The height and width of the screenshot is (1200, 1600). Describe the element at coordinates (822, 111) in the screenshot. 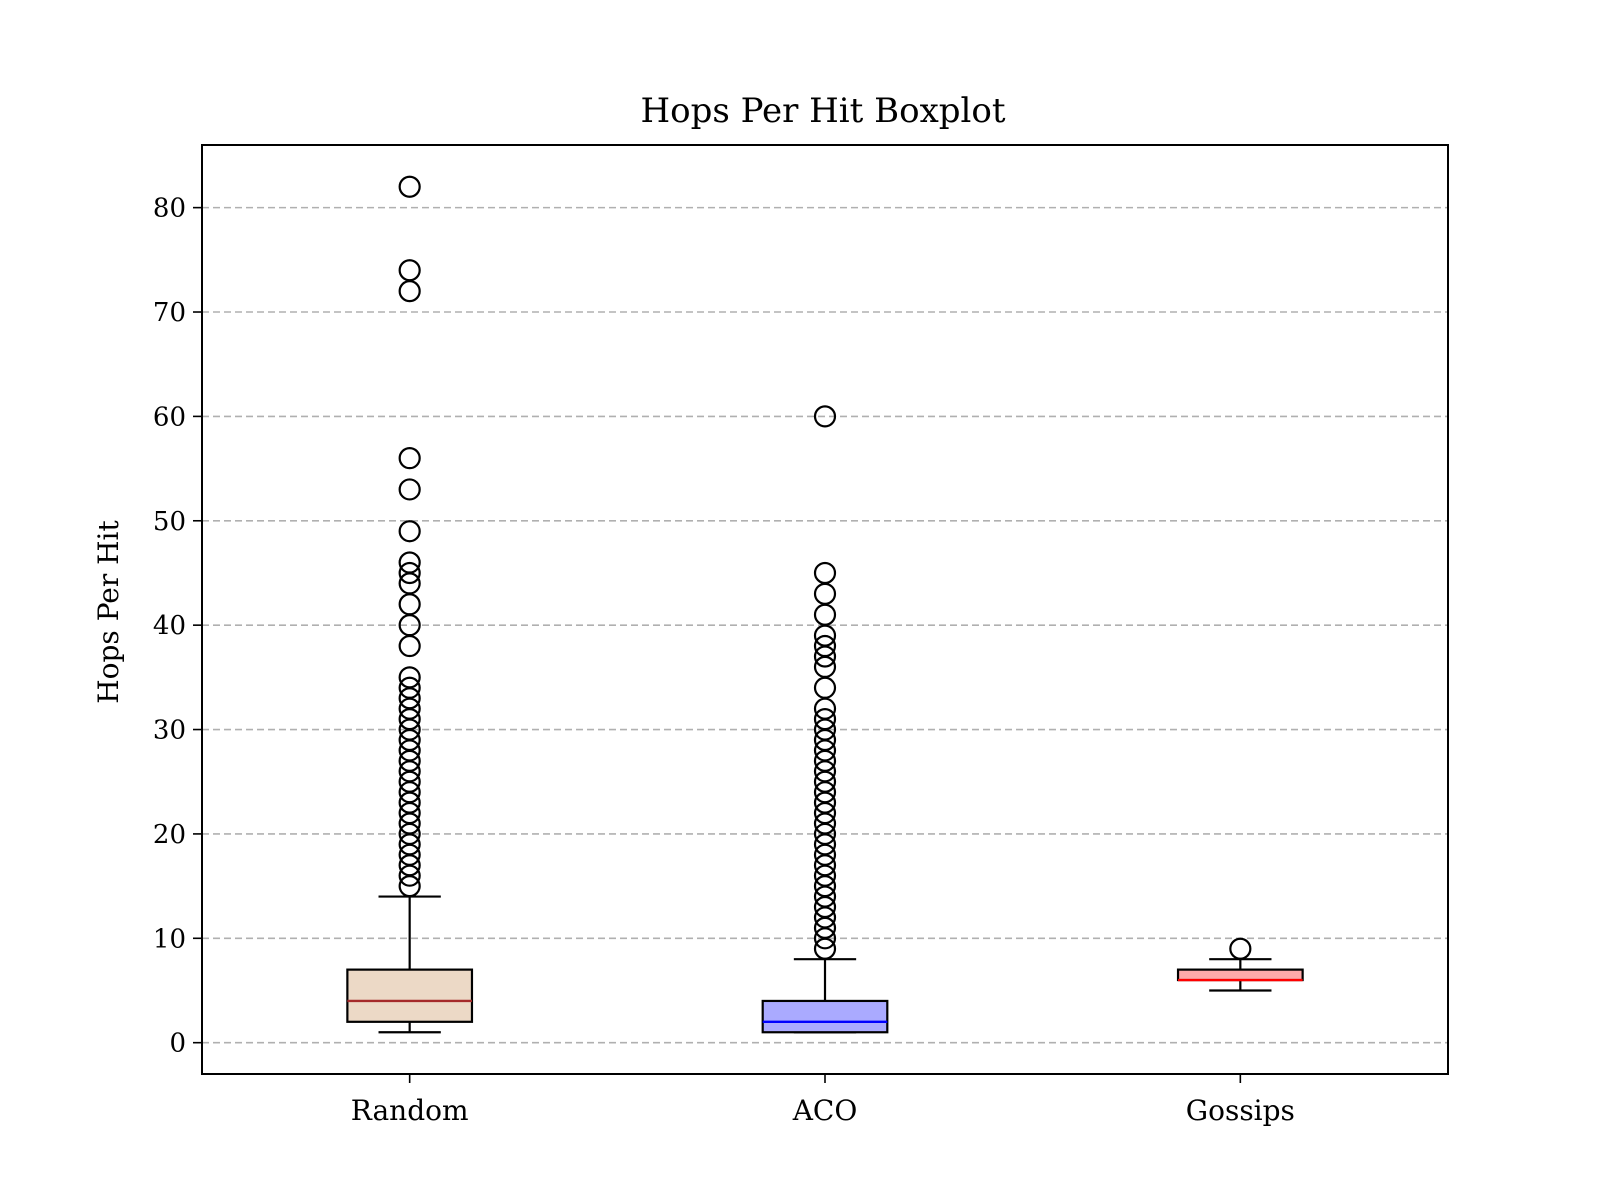

I see `chart-title: Hops Per Hit Boxplot` at that location.